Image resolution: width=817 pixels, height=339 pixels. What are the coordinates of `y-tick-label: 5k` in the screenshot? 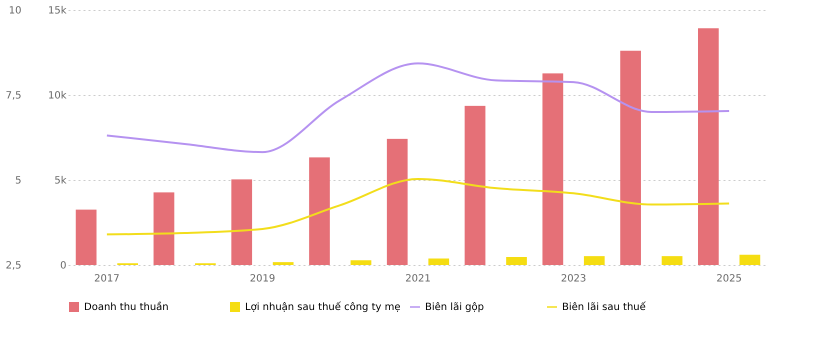 It's located at (60, 181).